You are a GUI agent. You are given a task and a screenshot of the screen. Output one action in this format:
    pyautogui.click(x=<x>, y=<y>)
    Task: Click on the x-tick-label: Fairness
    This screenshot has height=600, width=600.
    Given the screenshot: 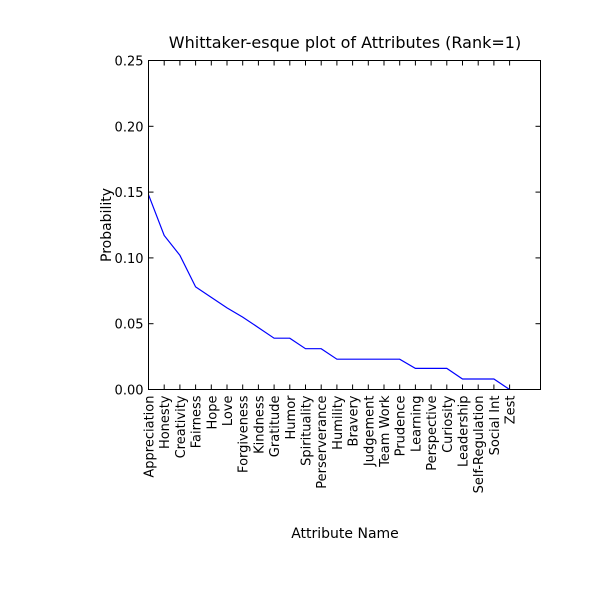 What is the action you would take?
    pyautogui.click(x=197, y=421)
    